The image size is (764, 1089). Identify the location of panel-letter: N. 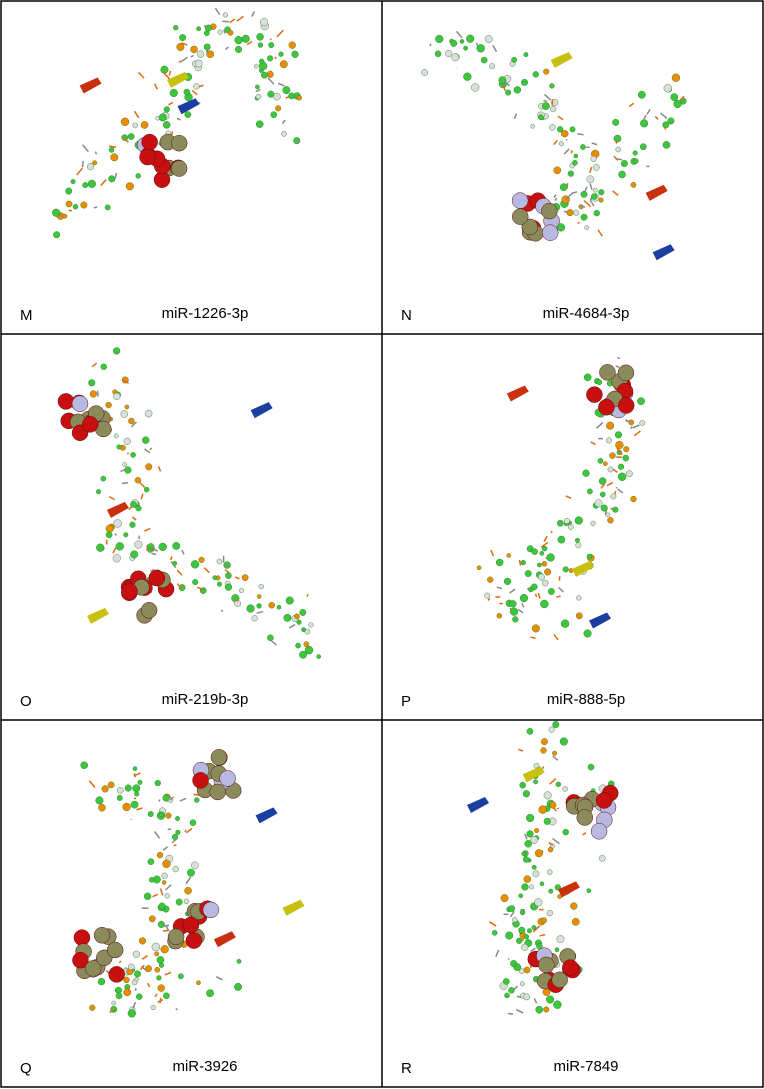
(406, 315).